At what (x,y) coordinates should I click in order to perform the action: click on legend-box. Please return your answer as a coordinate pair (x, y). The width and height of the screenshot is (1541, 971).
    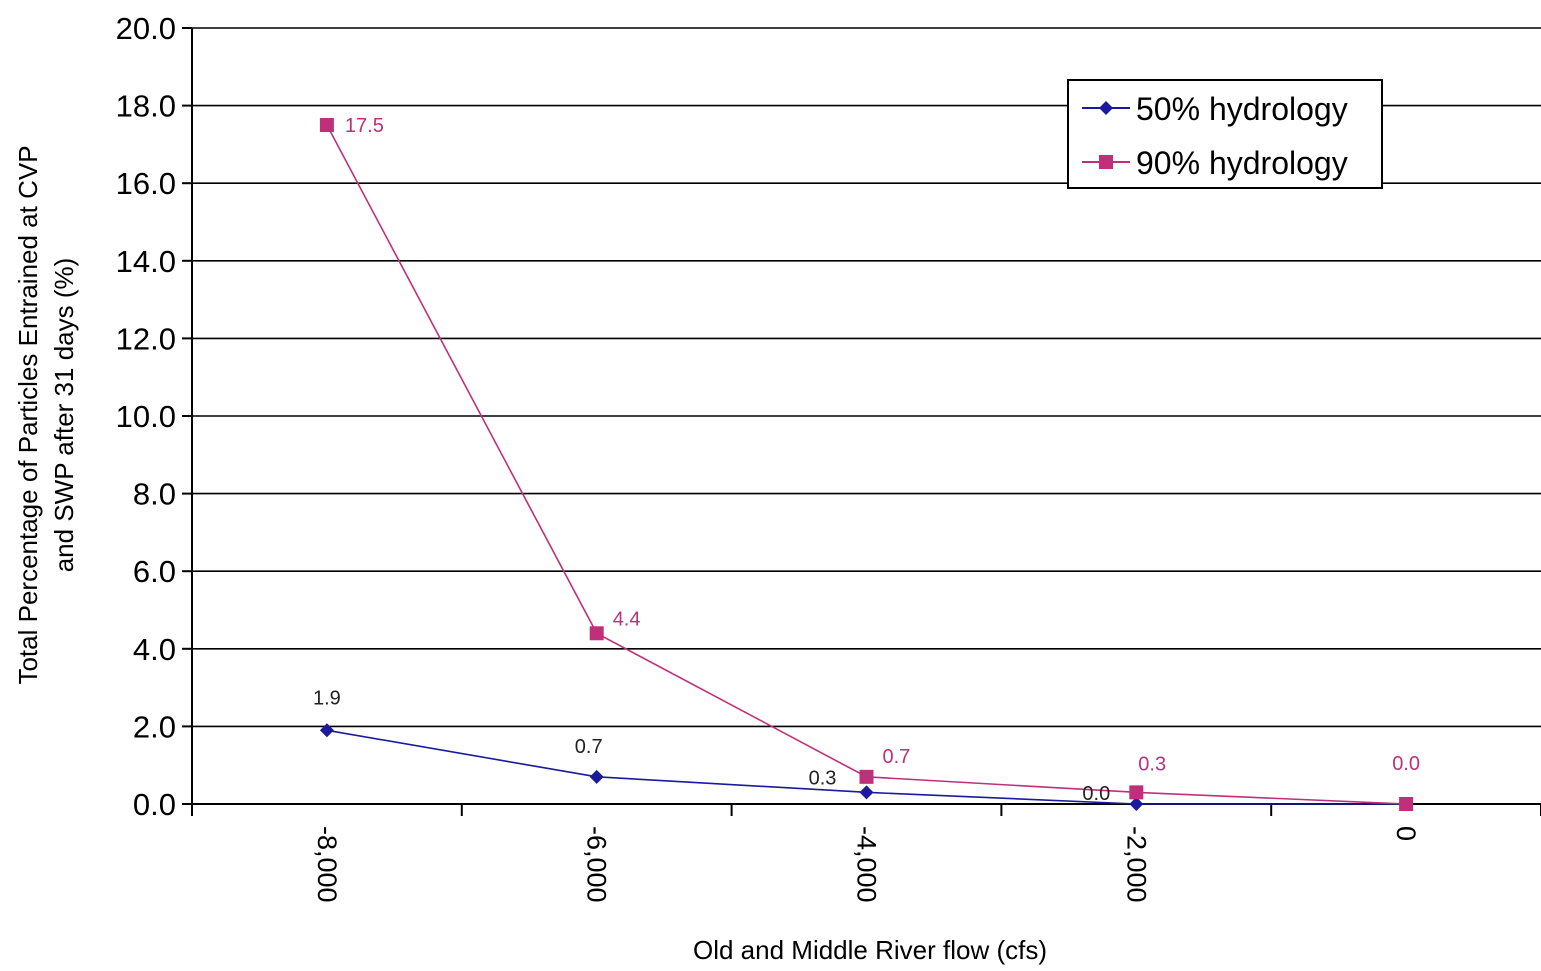
    Looking at the image, I should click on (1225, 134).